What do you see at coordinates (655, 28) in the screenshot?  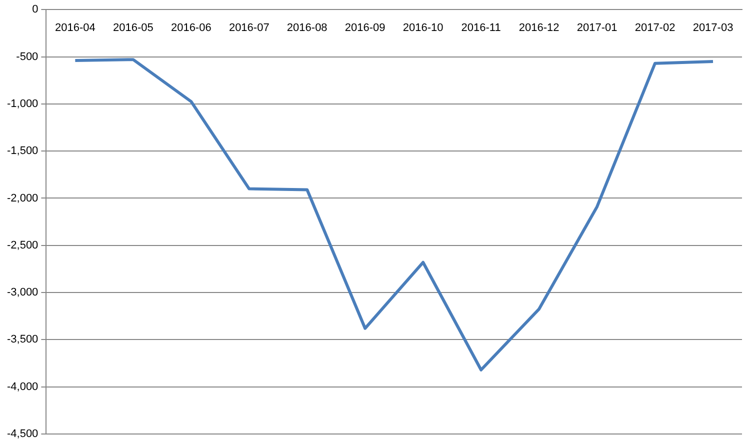 I see `x-tick-label: 2017-02` at bounding box center [655, 28].